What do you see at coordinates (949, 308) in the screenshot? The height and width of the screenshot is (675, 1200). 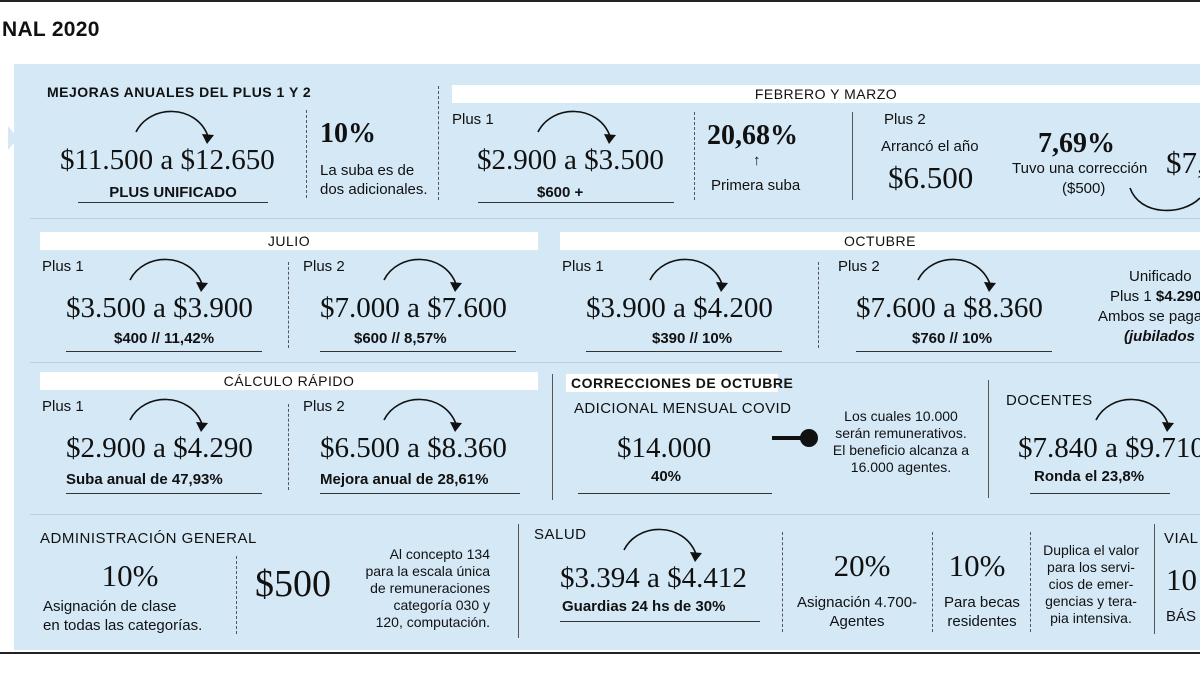 I see `oct-p2-range: $7.600 a $8.360` at bounding box center [949, 308].